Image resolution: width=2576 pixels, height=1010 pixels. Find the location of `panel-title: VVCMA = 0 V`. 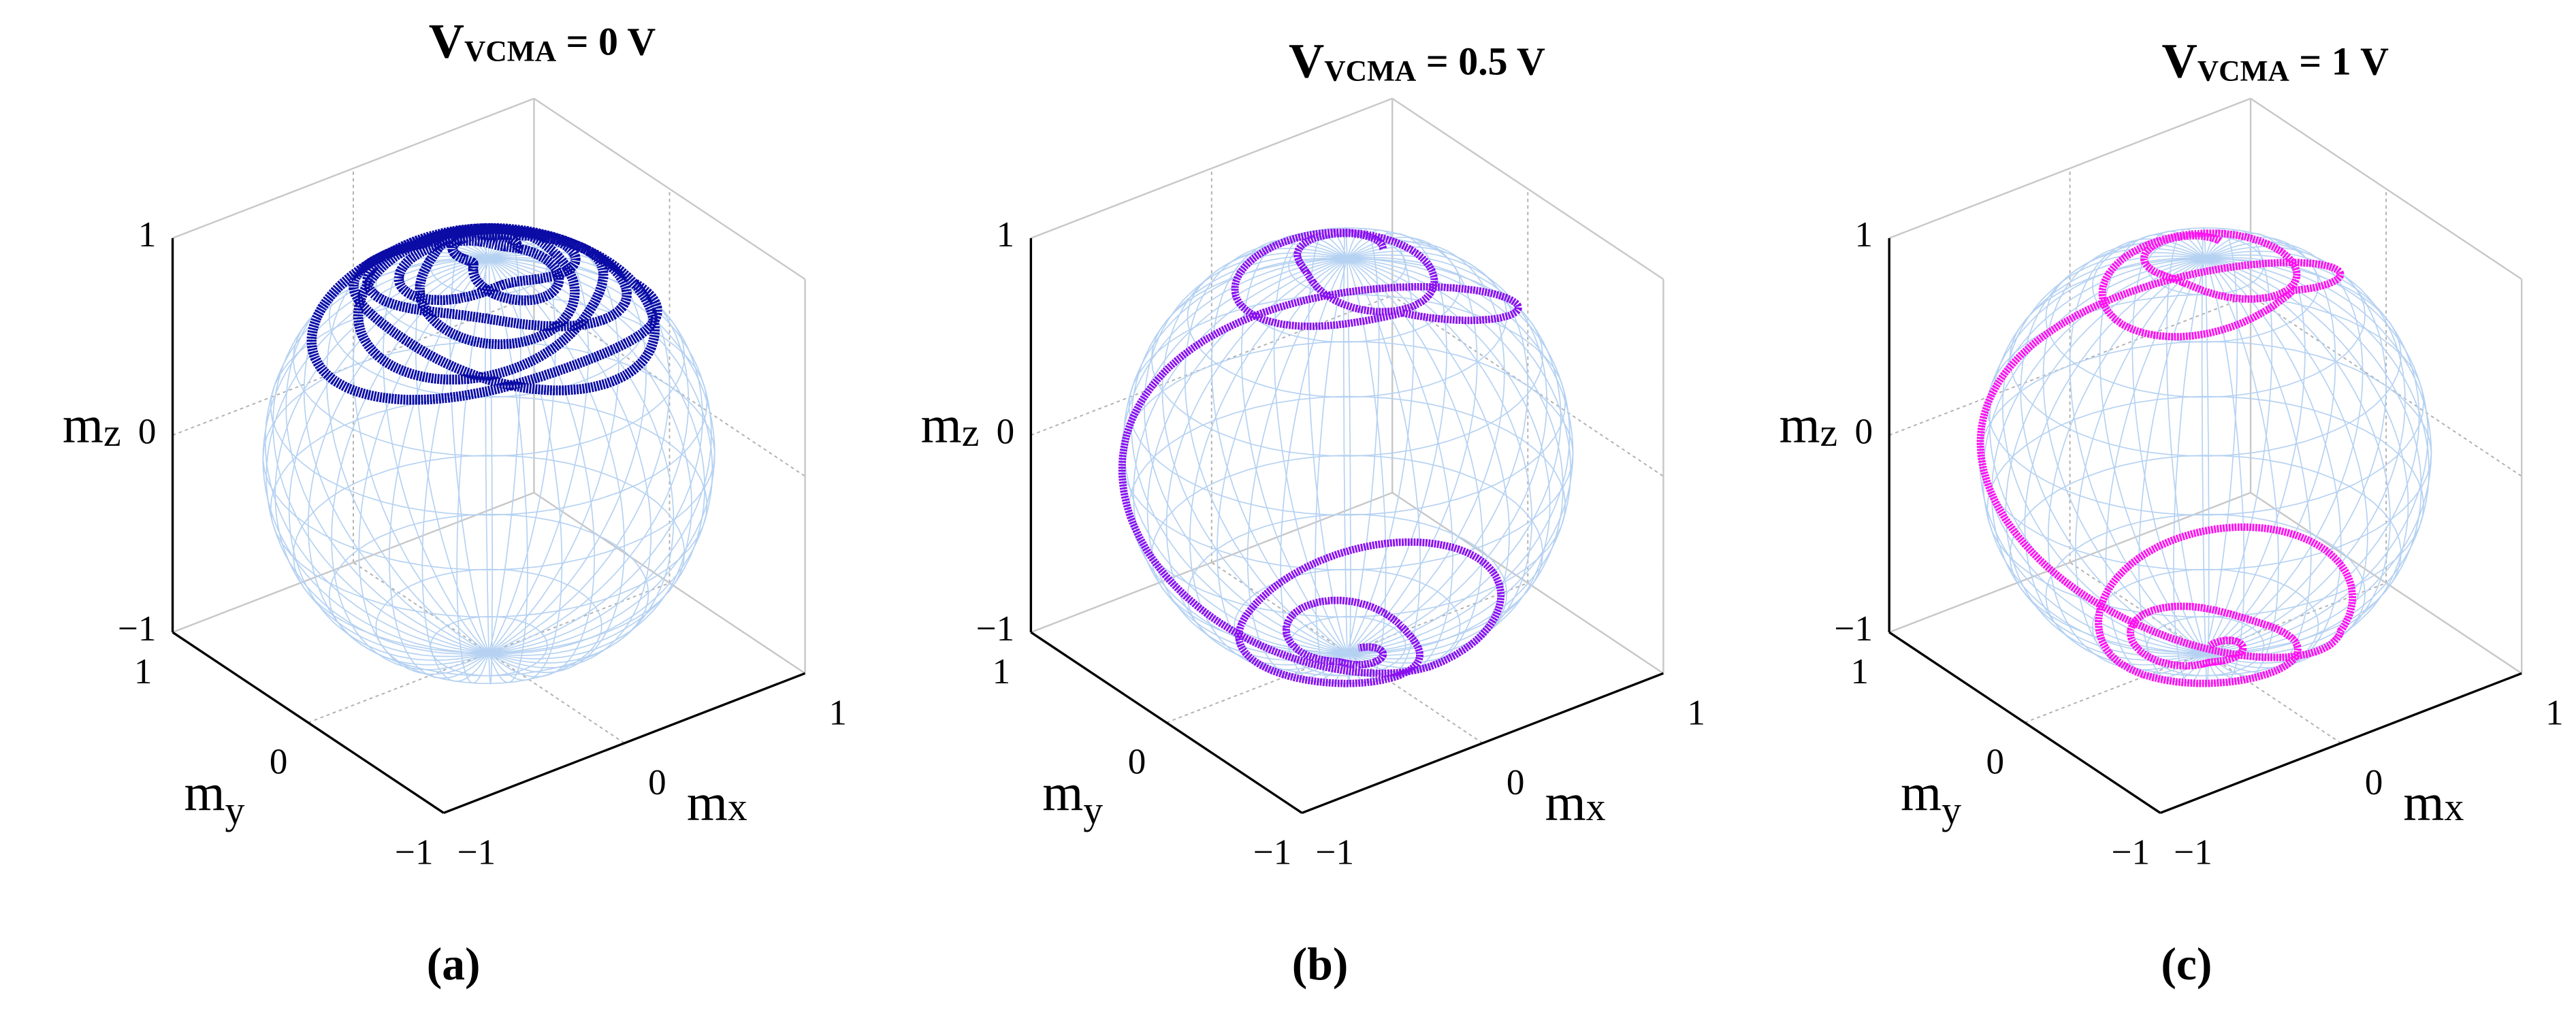

panel-title: VVCMA = 0 V is located at coordinates (542, 40).